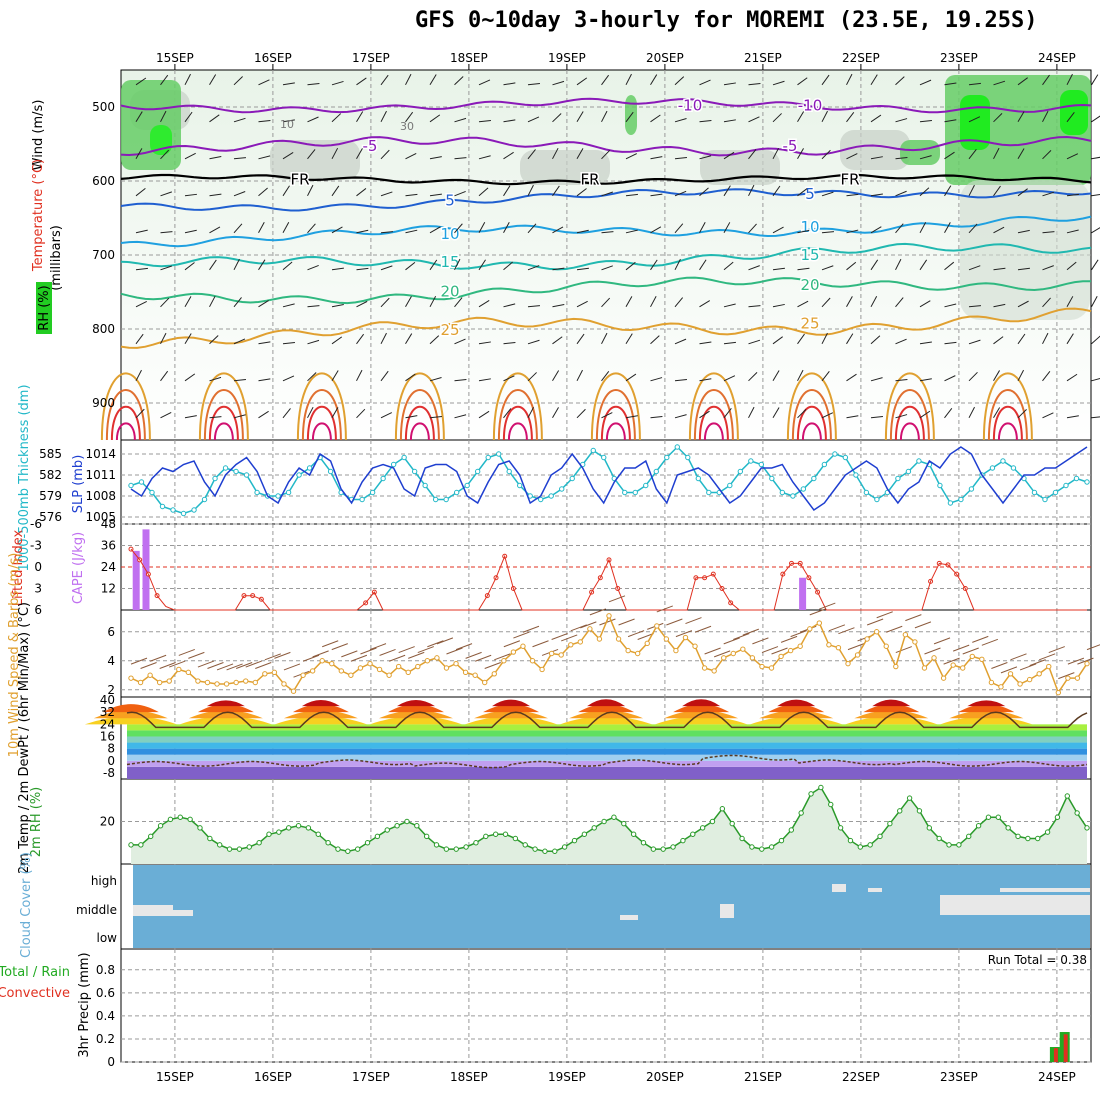 The image size is (1100, 1100). Describe the element at coordinates (607, 761) in the screenshot. I see `dewpoint-line` at that location.